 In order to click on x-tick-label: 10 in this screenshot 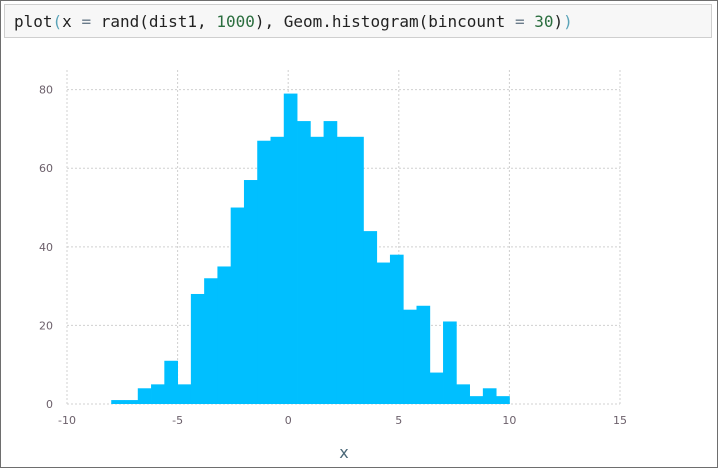, I will do `click(509, 420)`.